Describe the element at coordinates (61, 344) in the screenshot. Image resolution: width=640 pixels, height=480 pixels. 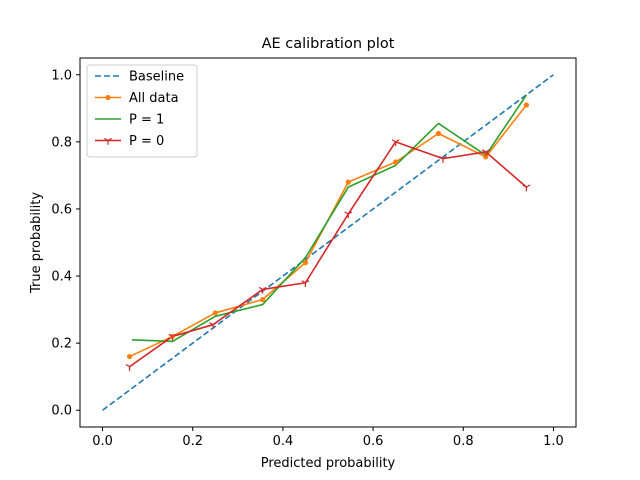
I see `y-tick-label: 0.2` at that location.